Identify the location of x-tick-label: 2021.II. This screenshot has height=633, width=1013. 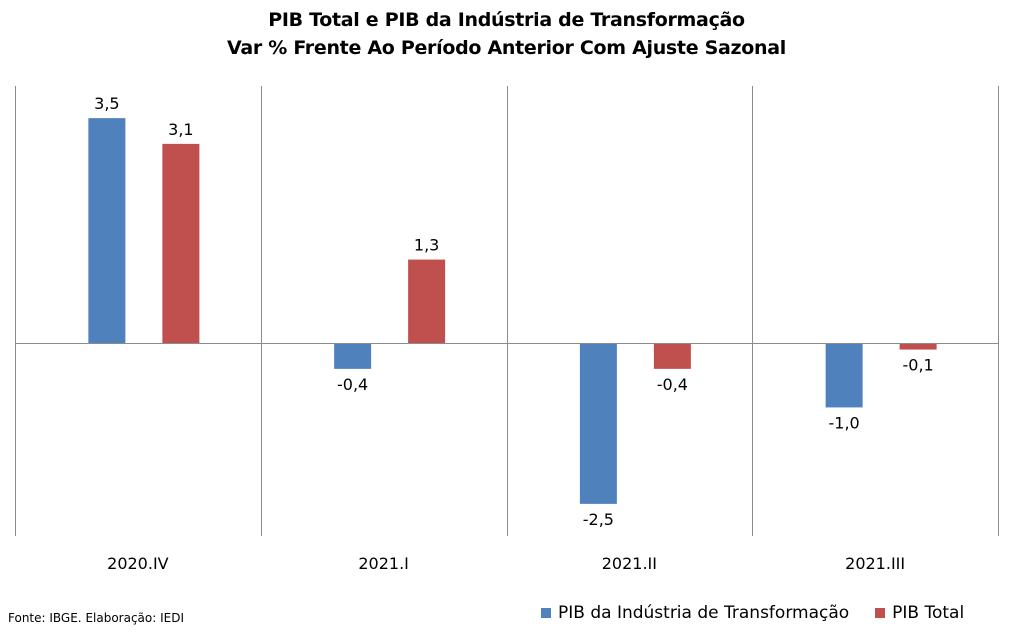
(629, 563).